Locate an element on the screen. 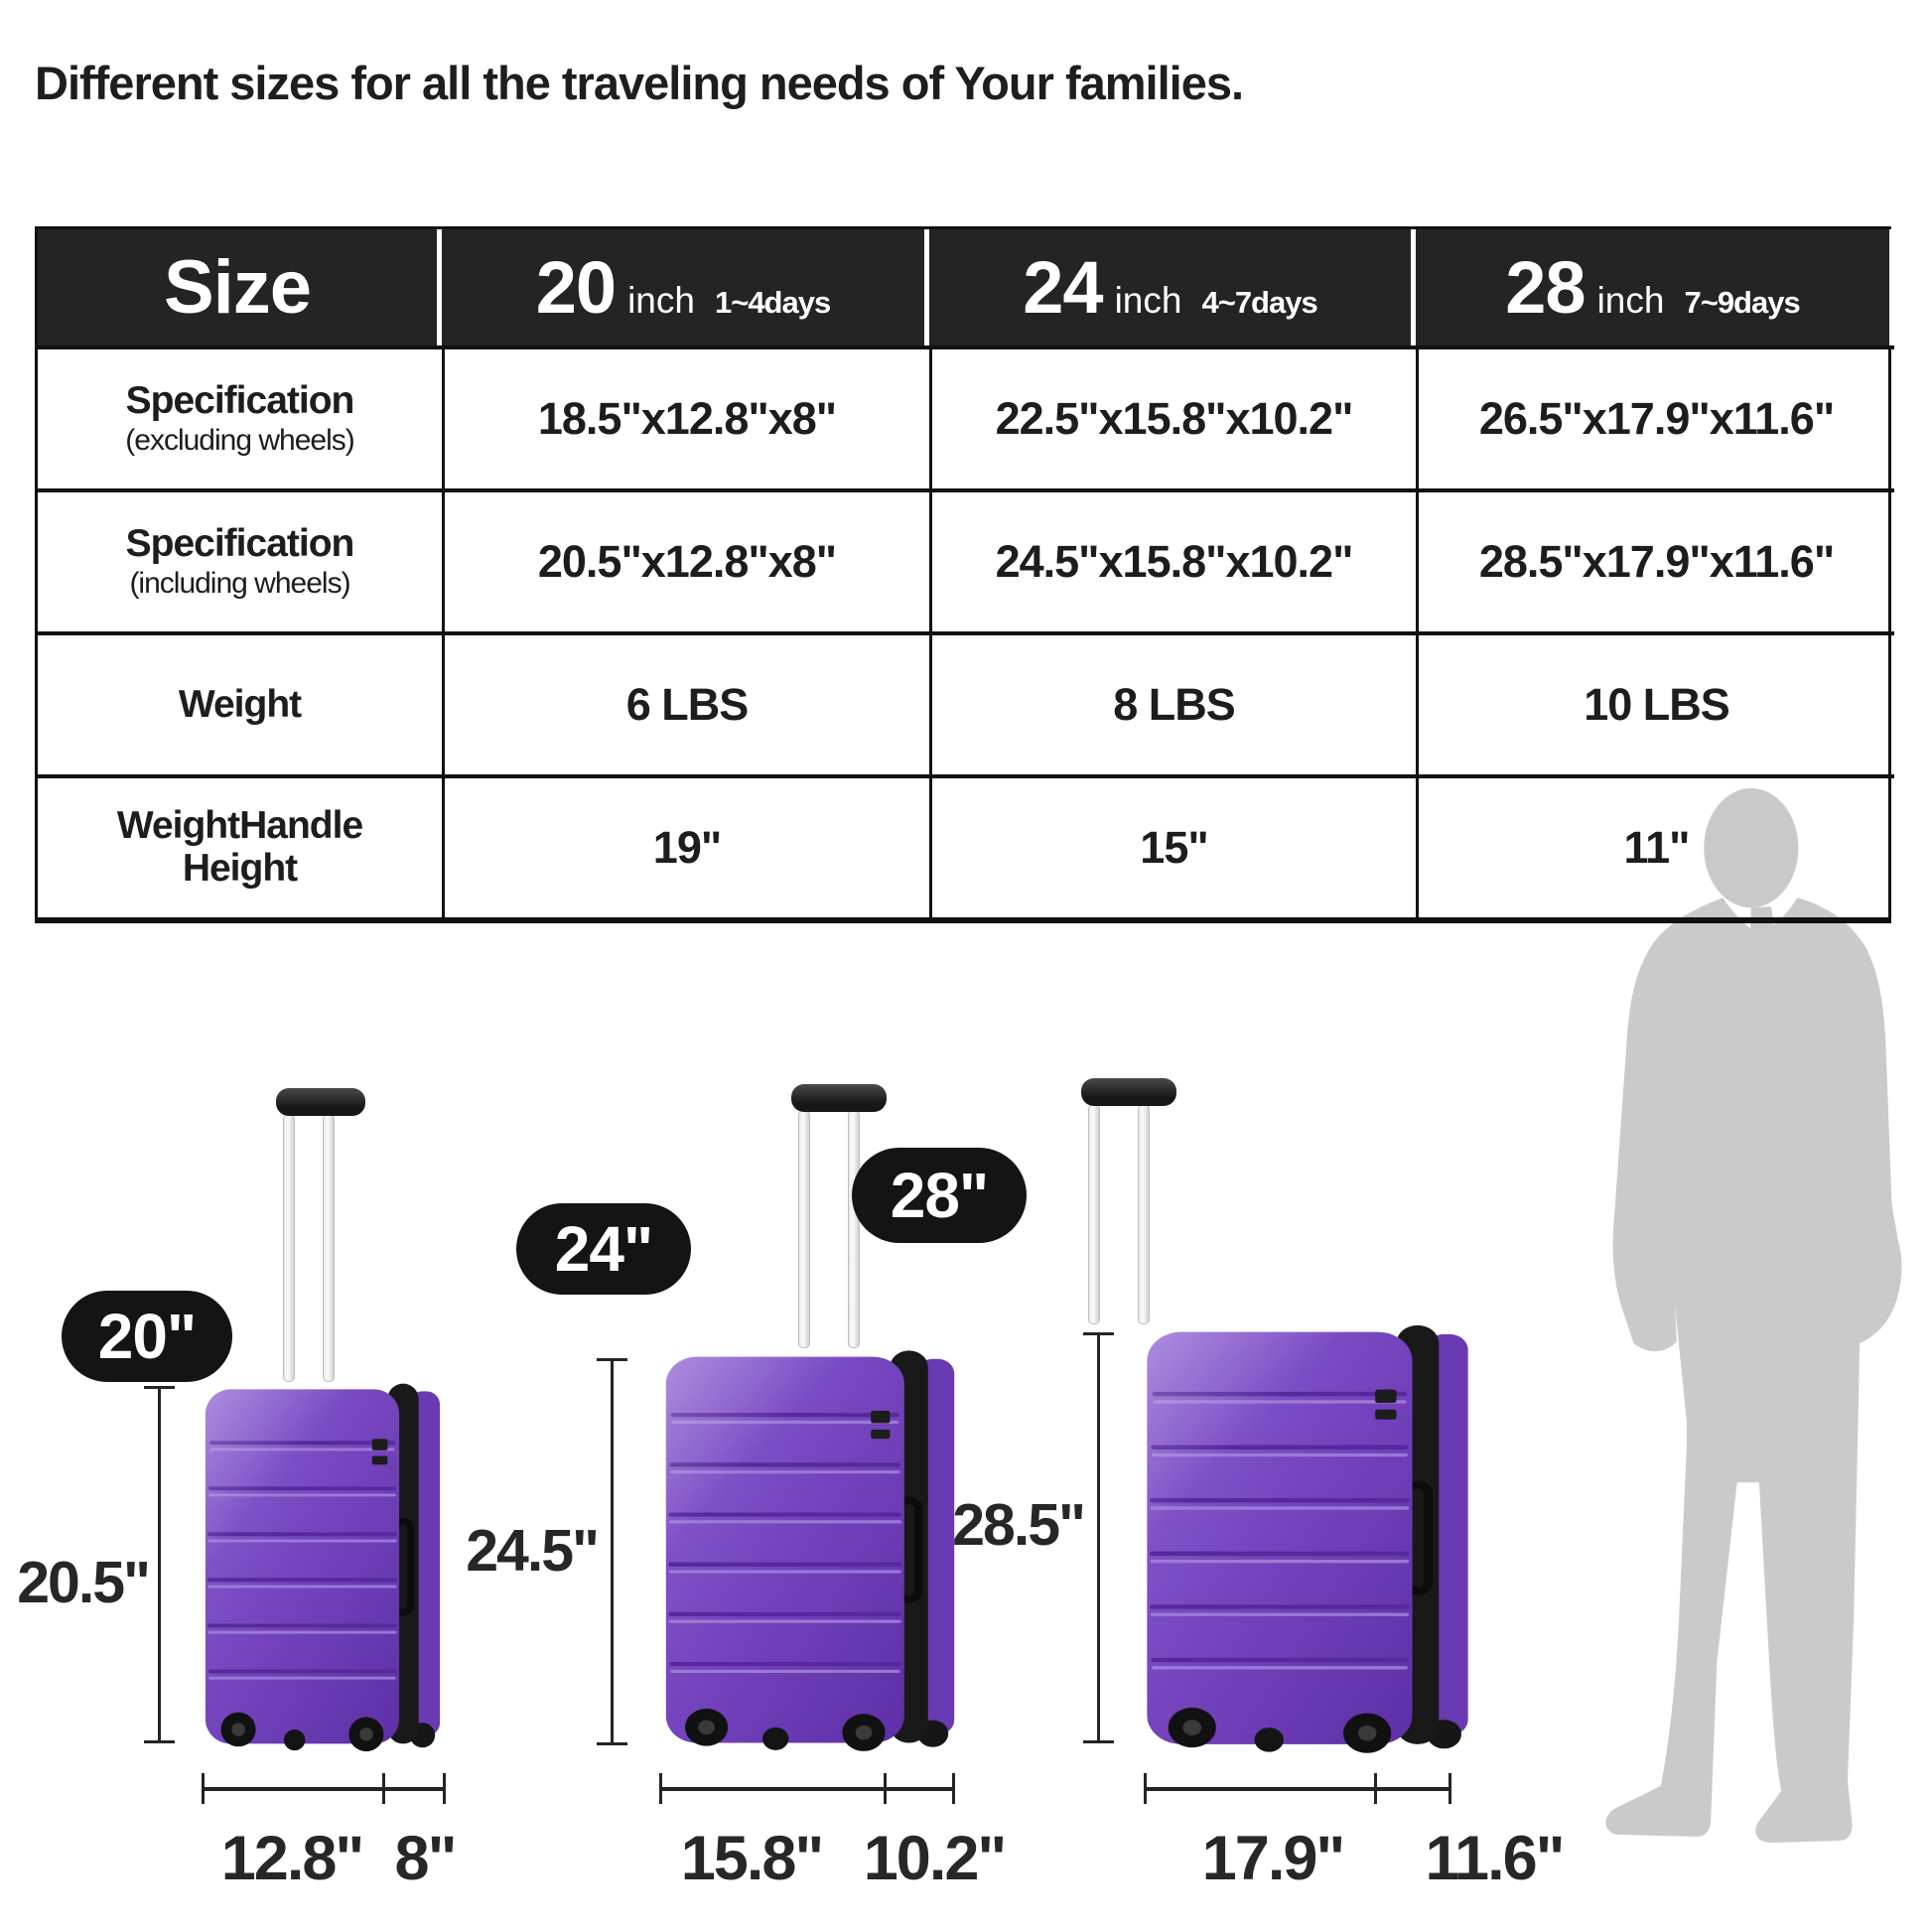 The image size is (1932, 1932). table-header-20inch: 20 inch 1~4days is located at coordinates (686, 287).